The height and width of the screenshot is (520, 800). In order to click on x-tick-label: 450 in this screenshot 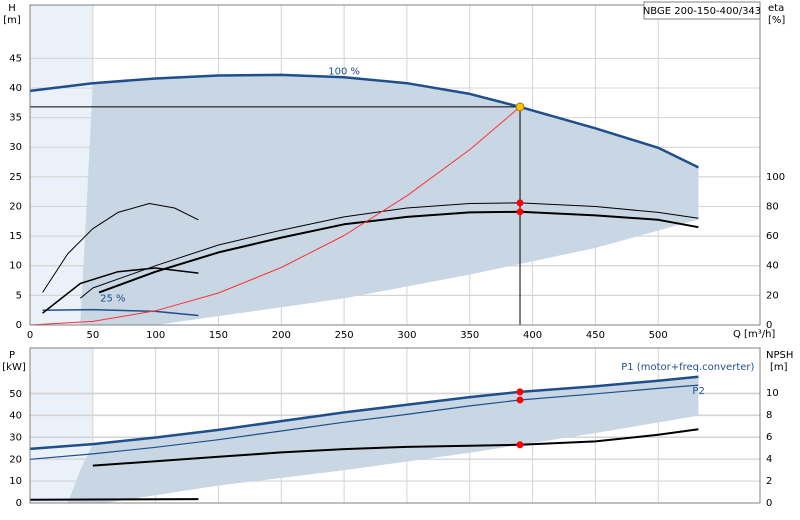, I will do `click(595, 335)`.